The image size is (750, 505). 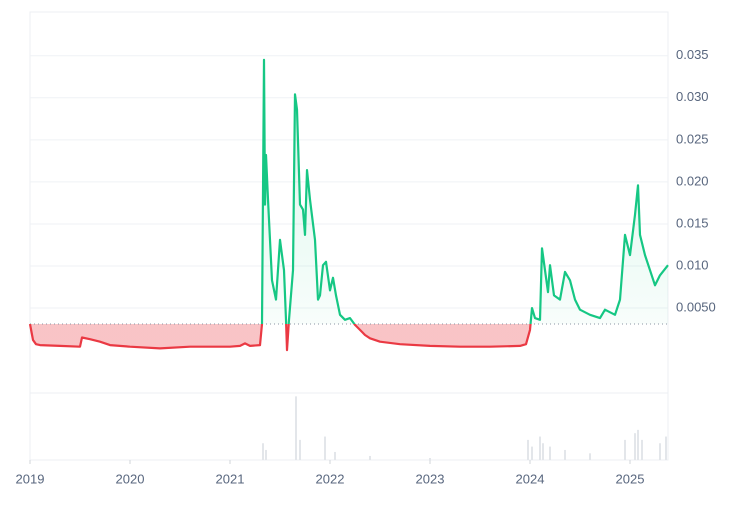 I want to click on y-tick-label: 0.015, so click(x=692, y=222).